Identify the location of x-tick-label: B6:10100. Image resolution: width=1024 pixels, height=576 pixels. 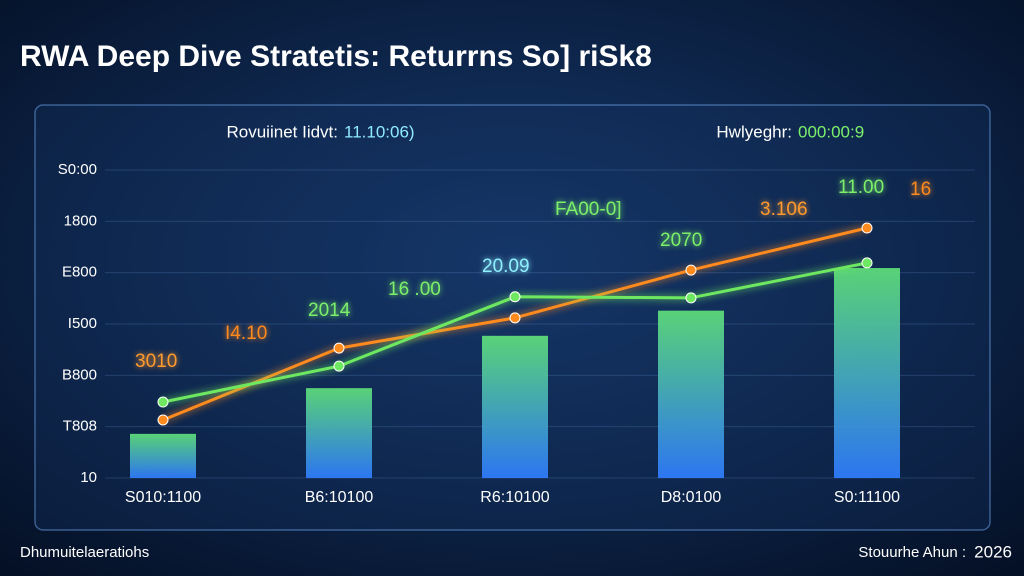
(339, 497).